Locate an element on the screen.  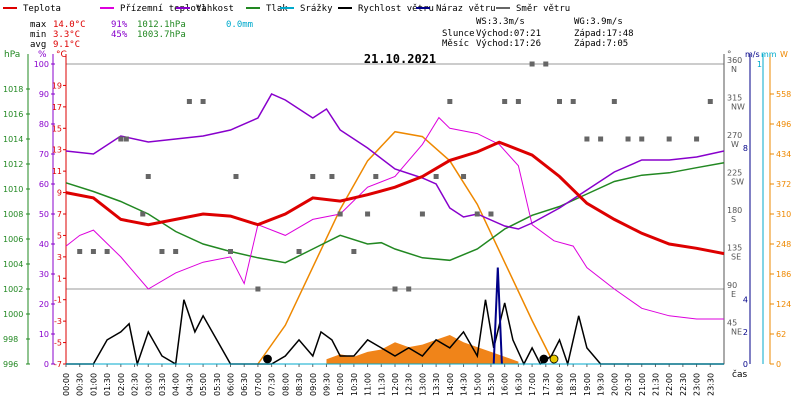
x-tick-label: 03:30 is located at coordinates (162, 384).